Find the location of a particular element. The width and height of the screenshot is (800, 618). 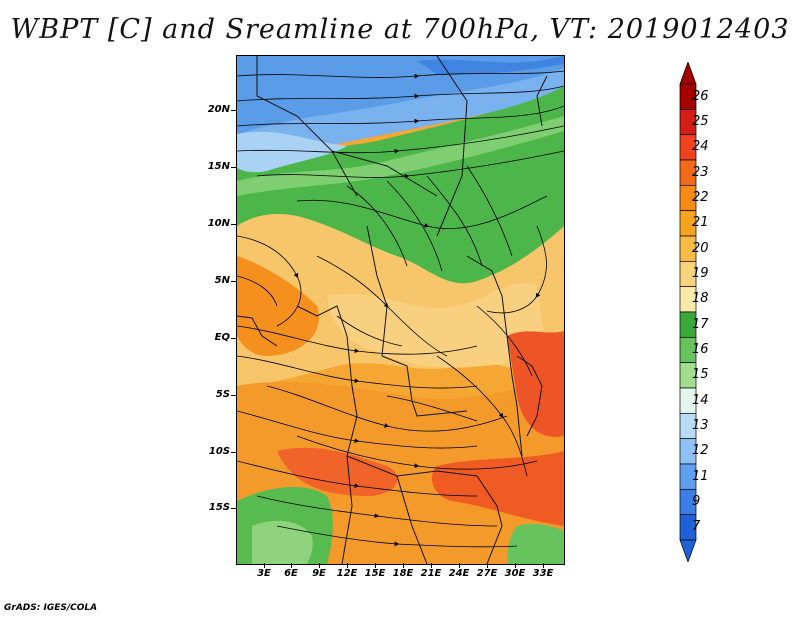

colorbar-level-label: 20 is located at coordinates (700, 248).